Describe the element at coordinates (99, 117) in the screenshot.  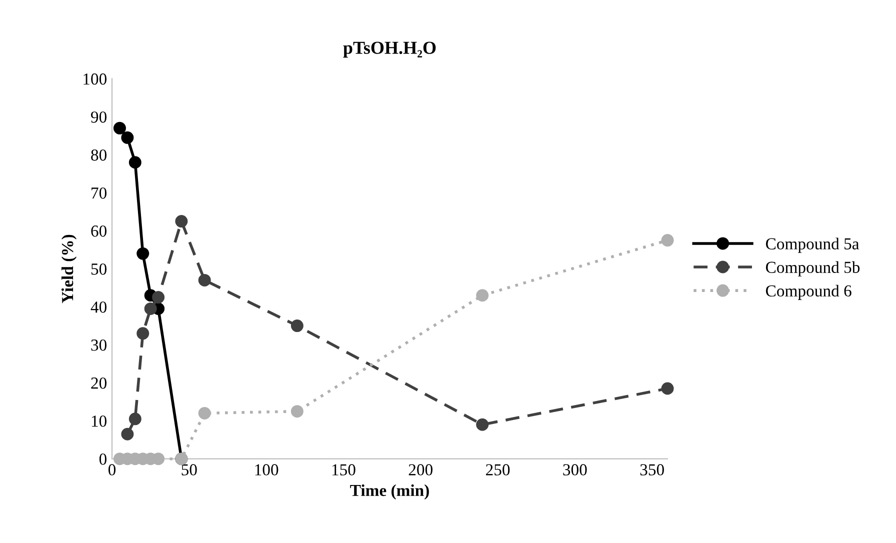
I see `y-tick-label: 90` at that location.